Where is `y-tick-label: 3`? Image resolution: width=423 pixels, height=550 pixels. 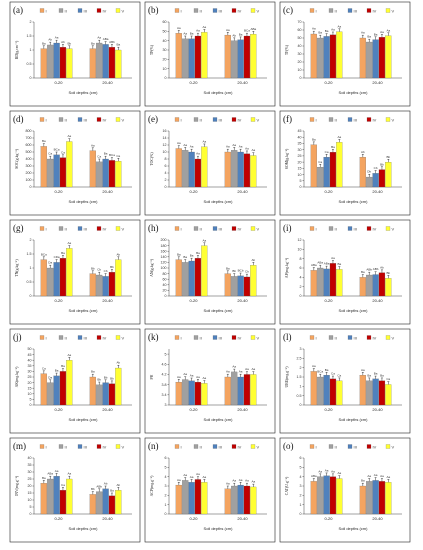
y-tick-label: 3 is located at coordinates (301, 349).